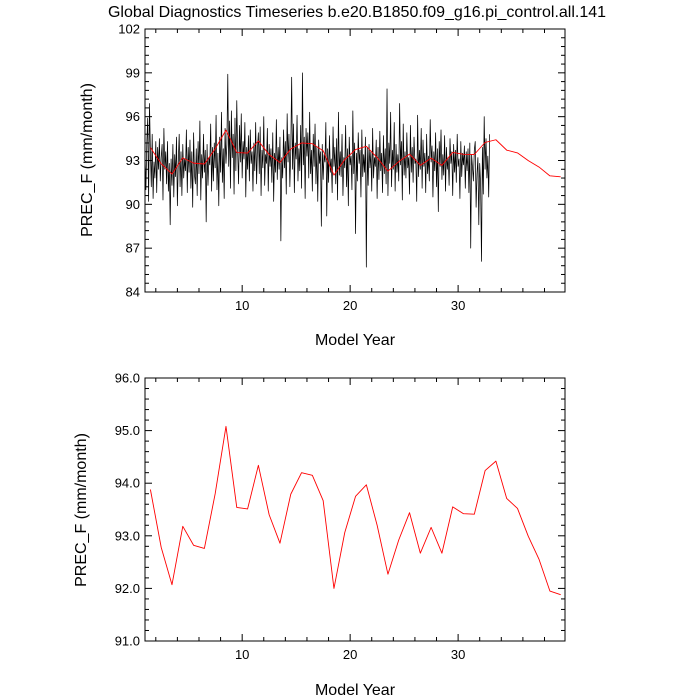 The height and width of the screenshot is (700, 700). Describe the element at coordinates (242, 305) in the screenshot. I see `top-x-tick-label: 10` at that location.